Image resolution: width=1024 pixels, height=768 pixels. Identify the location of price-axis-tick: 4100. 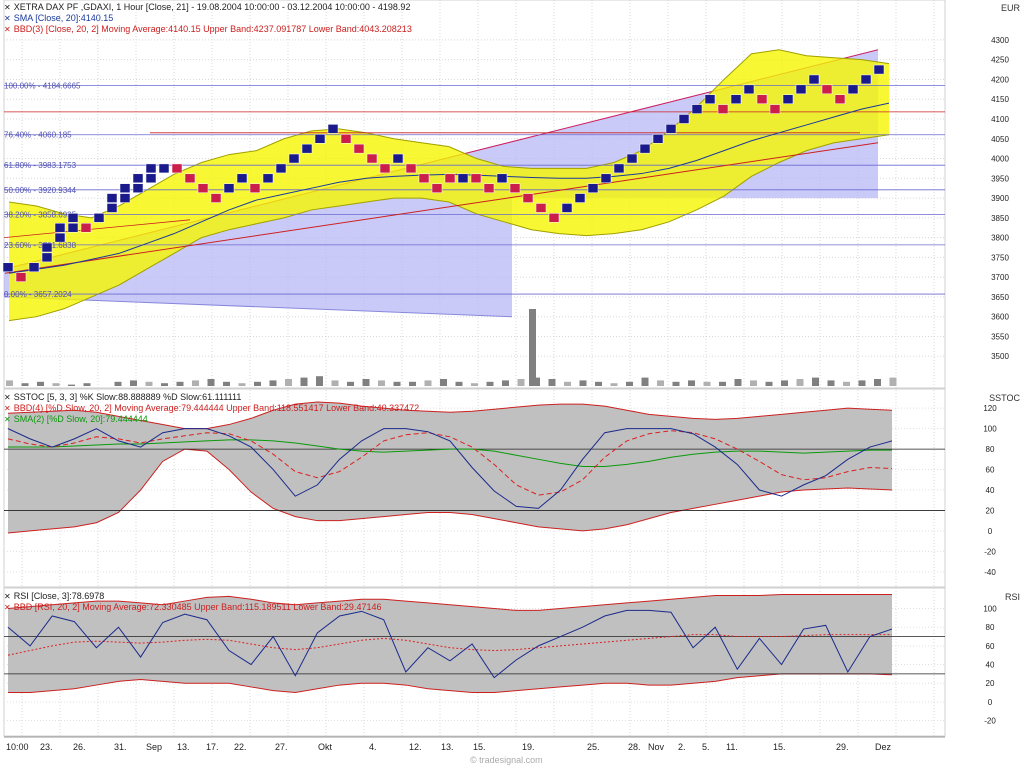
(1000, 119).